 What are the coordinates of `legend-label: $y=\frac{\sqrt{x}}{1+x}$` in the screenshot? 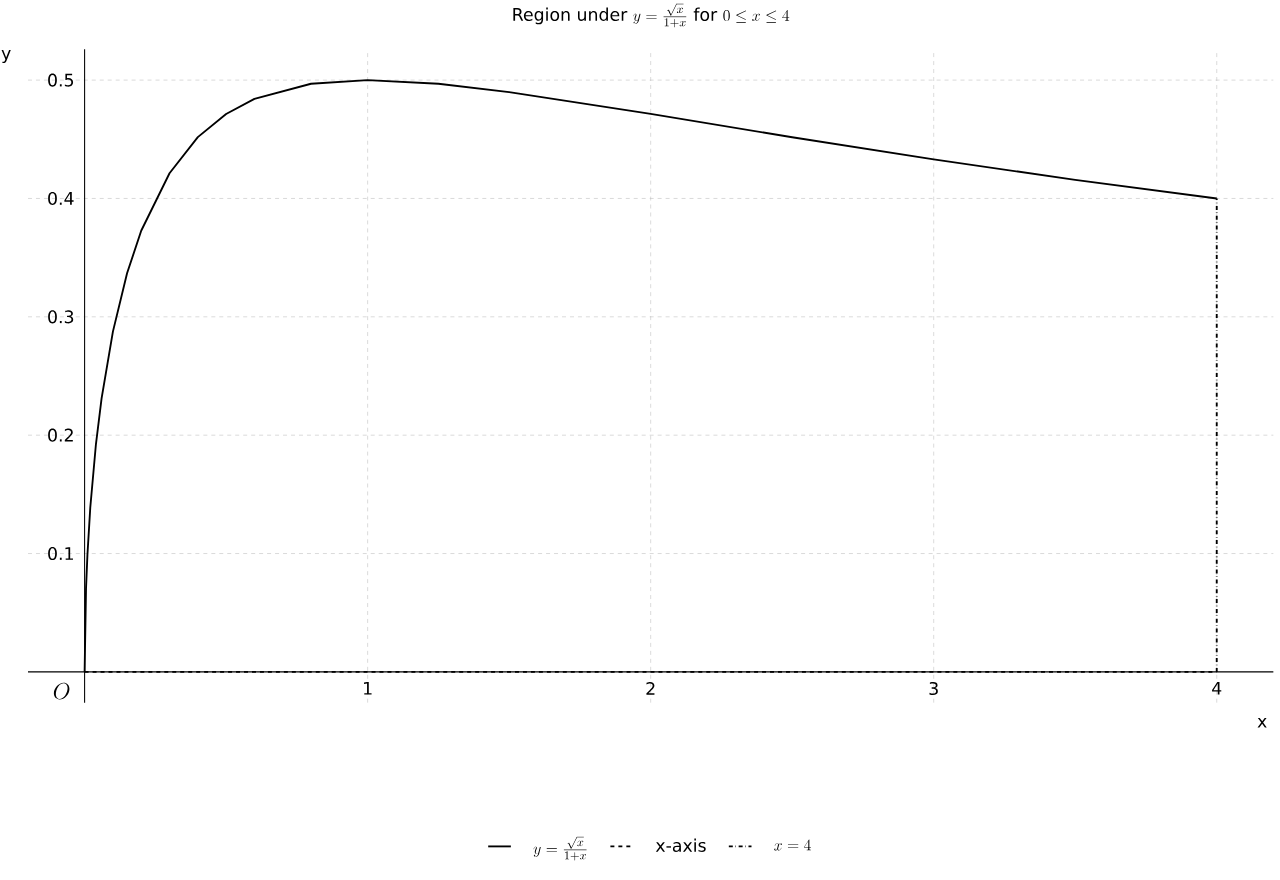 It's located at (560, 848).